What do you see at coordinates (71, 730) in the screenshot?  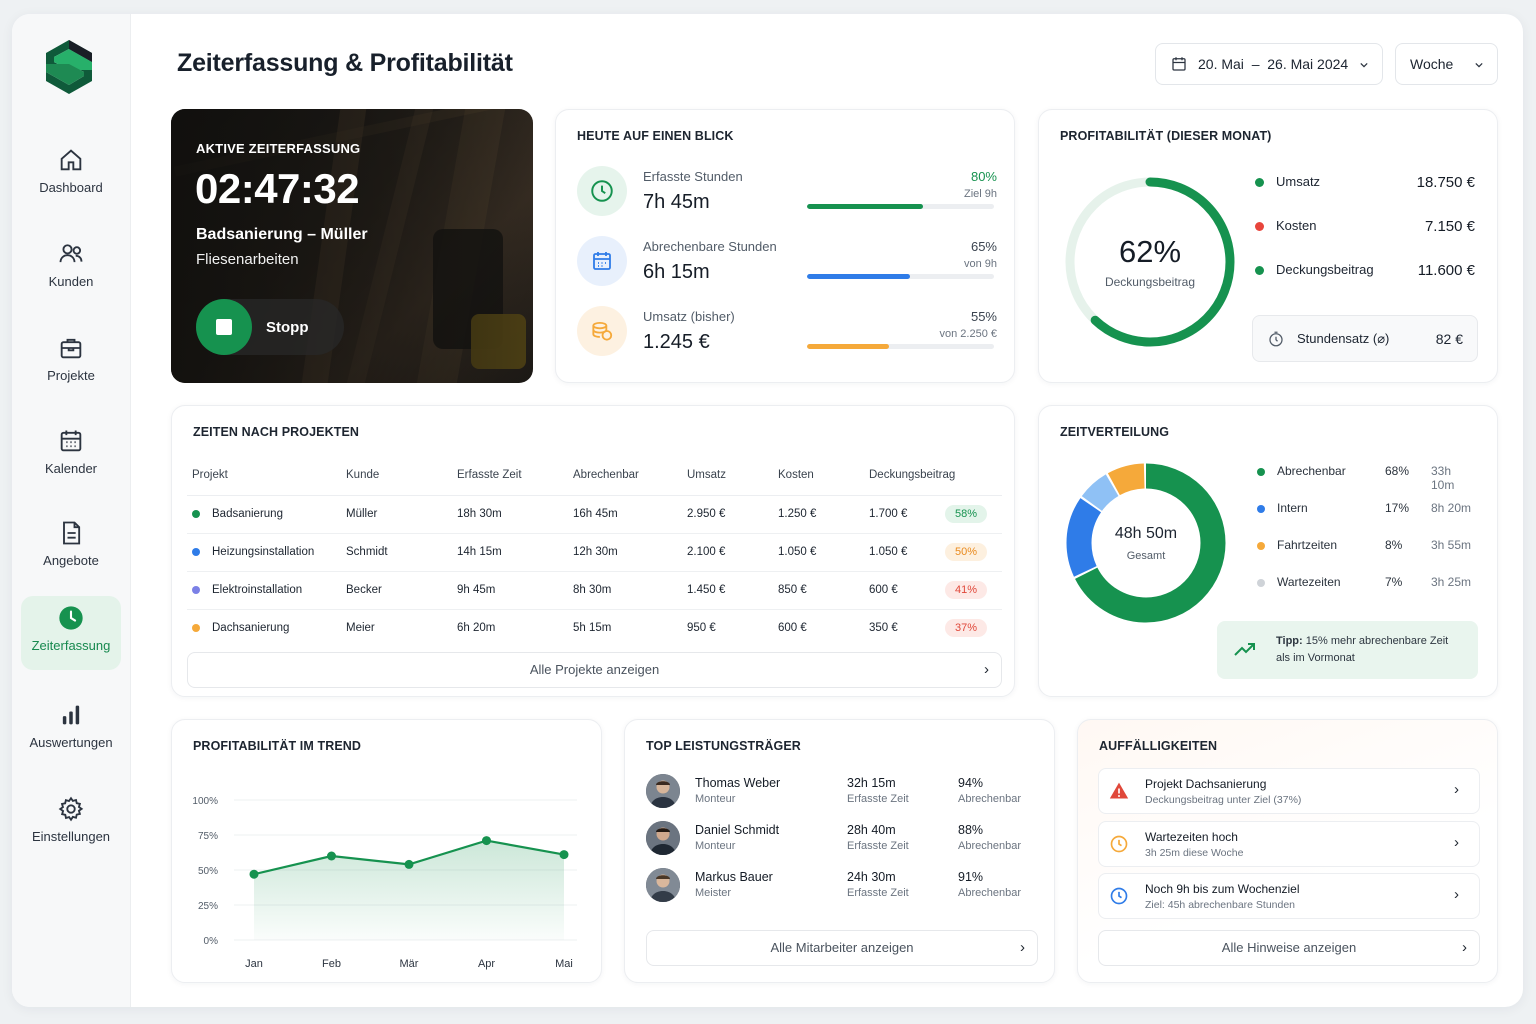 I see `nav-auswertungen: Auswertungen` at bounding box center [71, 730].